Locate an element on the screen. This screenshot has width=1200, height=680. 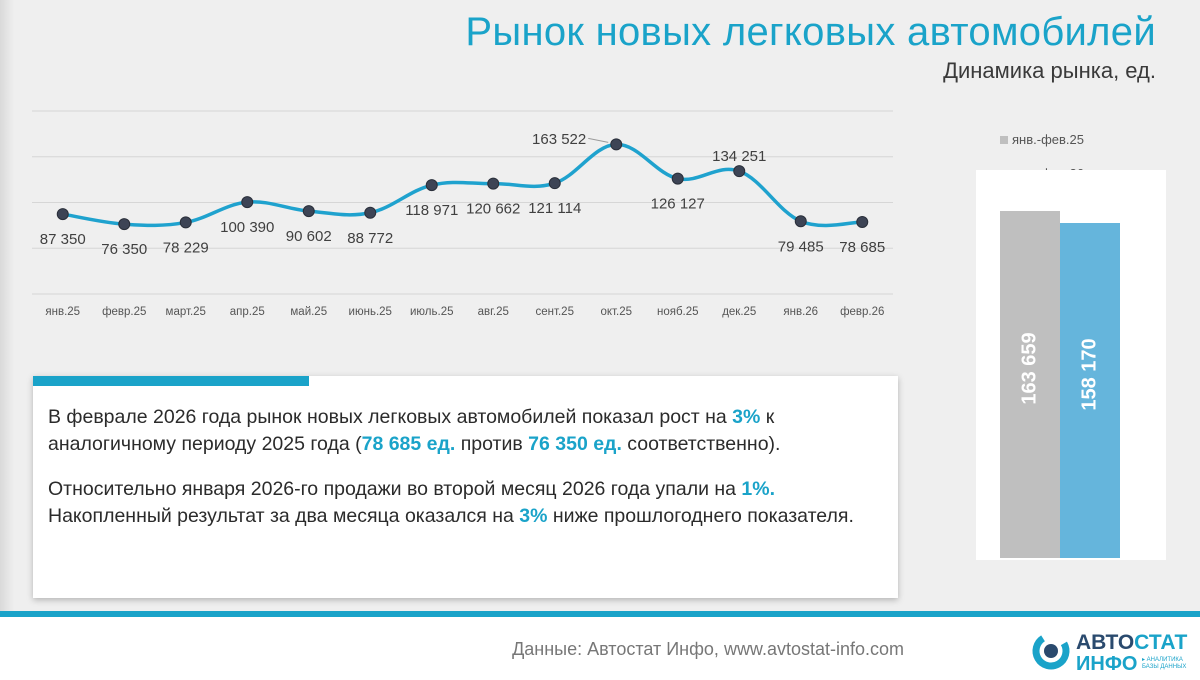
ytd-bar-chart: 163 659 158 170 is located at coordinates (1071, 365).